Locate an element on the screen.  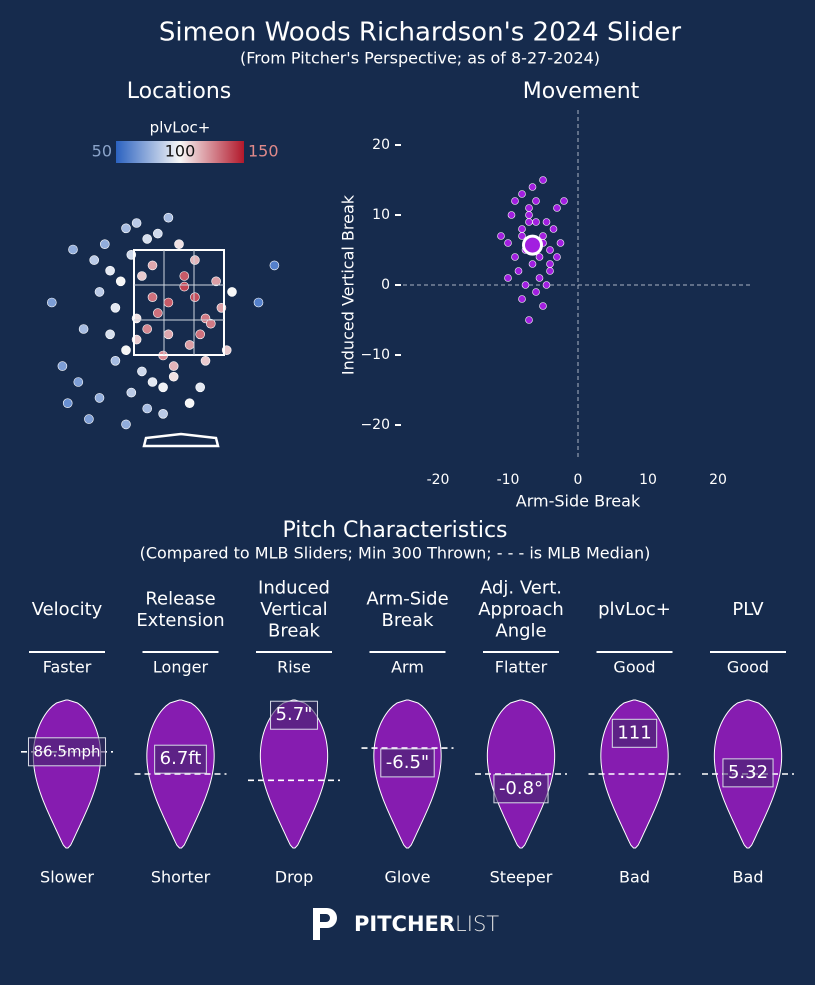
x-tick-label: -20 is located at coordinates (438, 480).